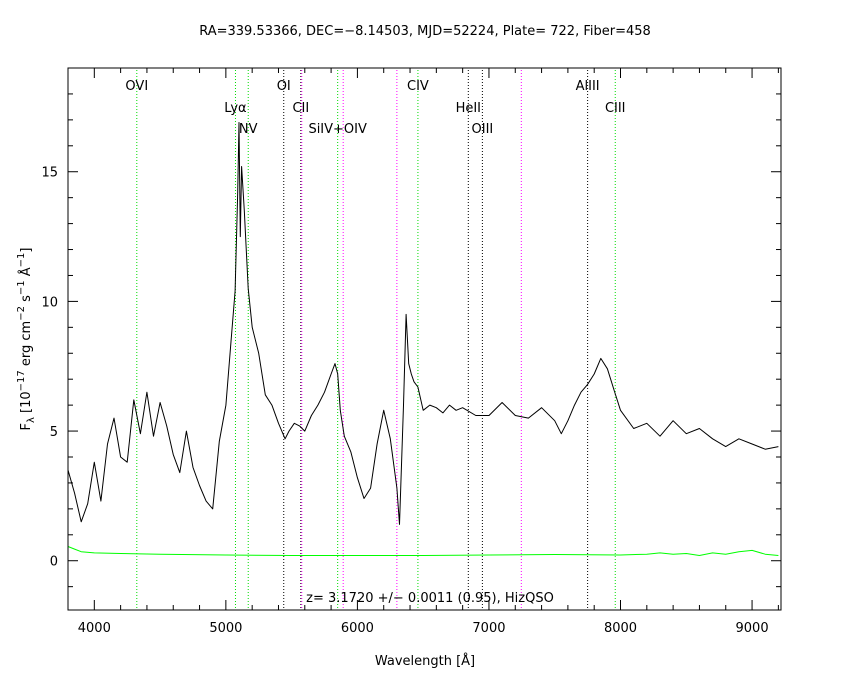  I want to click on spectral-line-label-2: NV, so click(248, 129).